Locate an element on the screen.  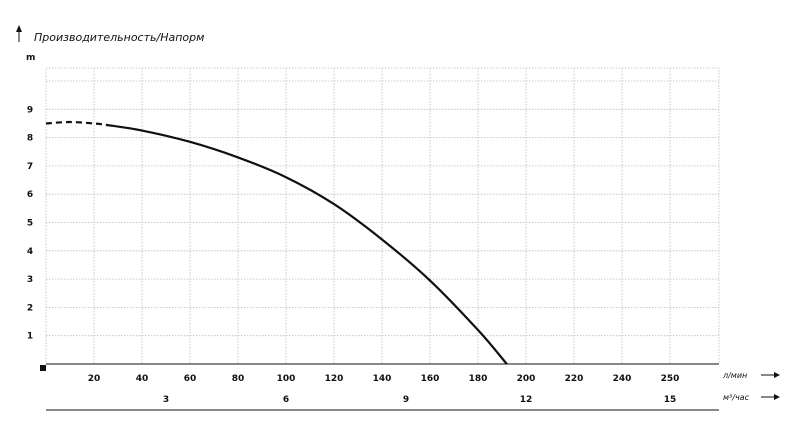
x2-axis-arrow is located at coordinates (770, 397).